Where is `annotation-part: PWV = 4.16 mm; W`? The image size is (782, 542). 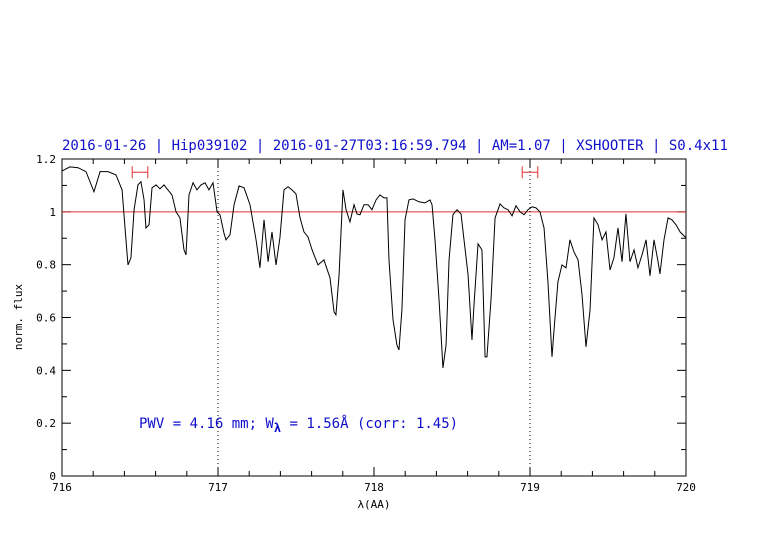
annotation-part: PWV = 4.16 mm; W is located at coordinates (206, 424).